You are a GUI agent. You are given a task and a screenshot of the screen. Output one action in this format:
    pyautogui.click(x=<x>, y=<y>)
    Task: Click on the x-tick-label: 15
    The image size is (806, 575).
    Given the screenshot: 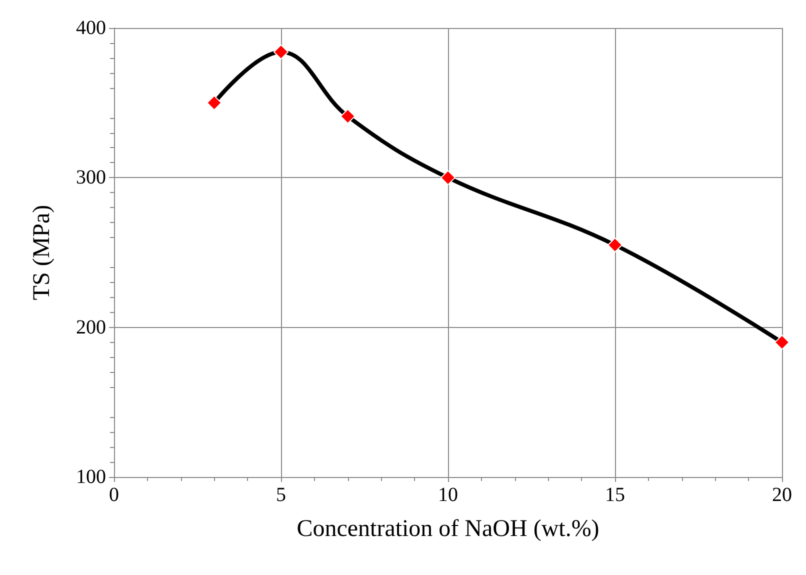 What is the action you would take?
    pyautogui.click(x=615, y=495)
    